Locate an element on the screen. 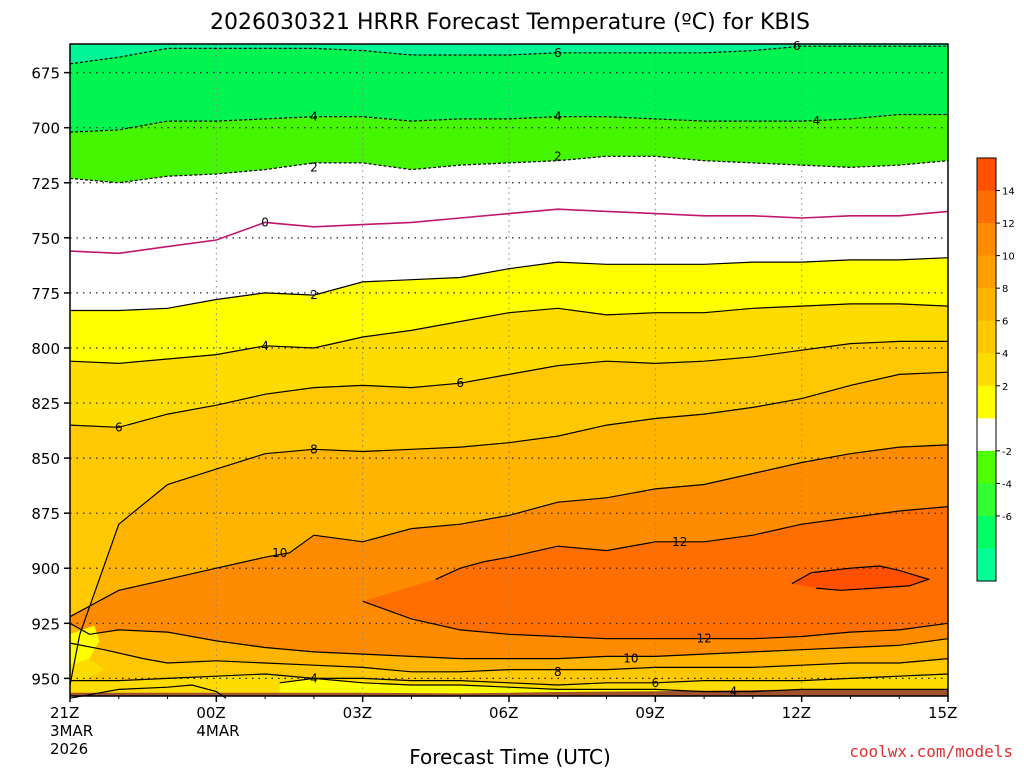 The height and width of the screenshot is (768, 1024). y-axis: 675 700 725 750 775 800 825 850 875 900 925 950 is located at coordinates (50, 376).